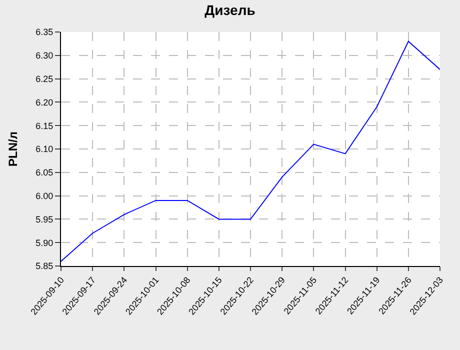 This screenshot has width=460, height=350. What do you see at coordinates (45, 149) in the screenshot?
I see `y-tick-label: 6.10` at bounding box center [45, 149].